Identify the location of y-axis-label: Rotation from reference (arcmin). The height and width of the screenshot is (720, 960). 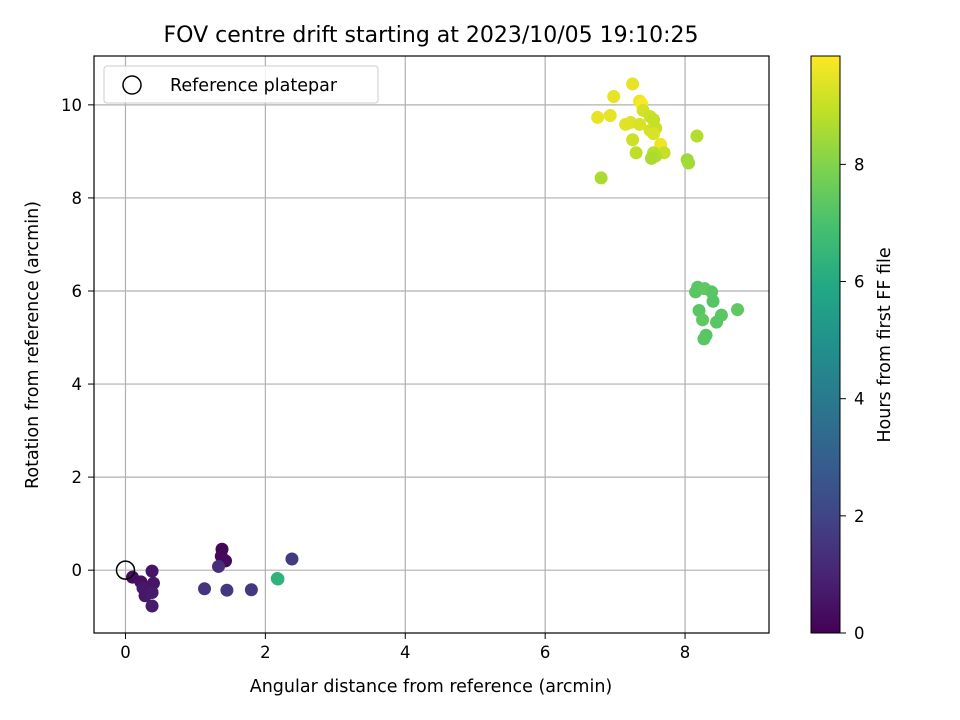
(33, 345).